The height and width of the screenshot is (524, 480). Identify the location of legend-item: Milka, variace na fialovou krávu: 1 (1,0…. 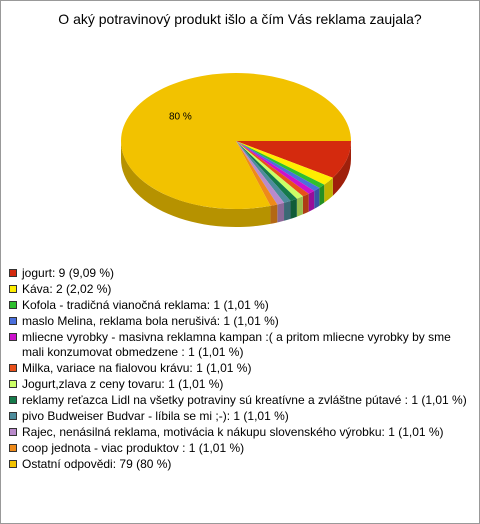
(240, 368).